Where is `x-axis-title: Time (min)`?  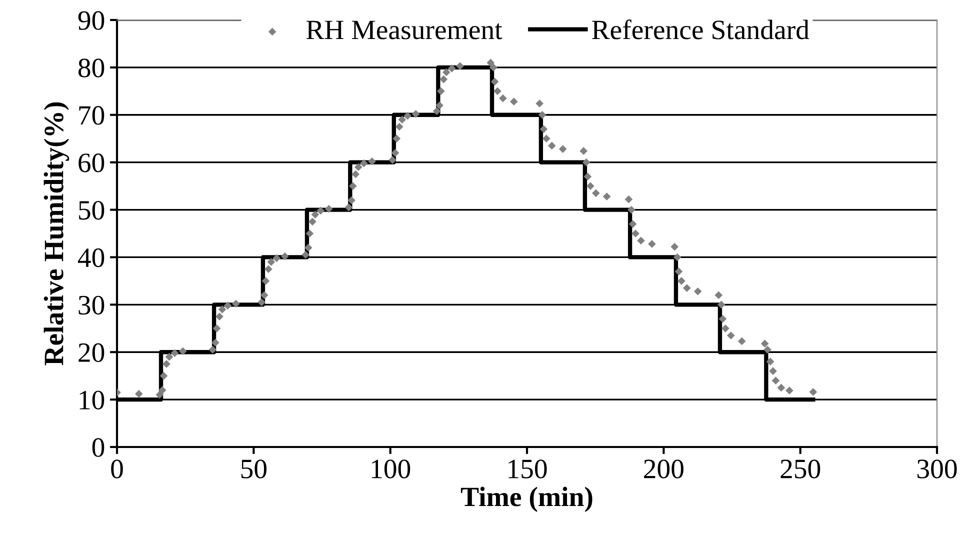 x-axis-title: Time (min) is located at coordinates (526, 499).